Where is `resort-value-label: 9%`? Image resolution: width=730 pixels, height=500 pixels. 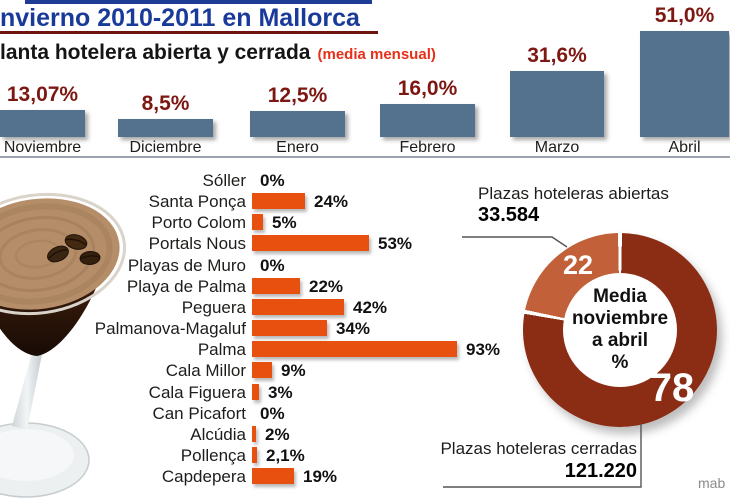 resort-value-label: 9% is located at coordinates (293, 370).